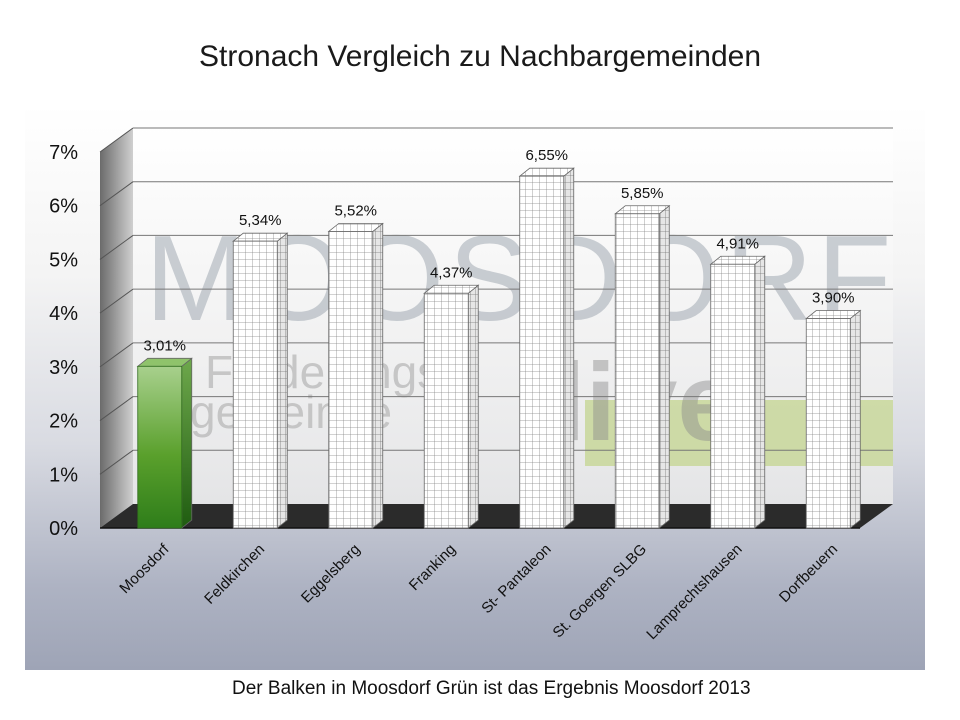 The height and width of the screenshot is (720, 960). Describe the element at coordinates (260, 220) in the screenshot. I see `data-label: 5,34%` at that location.